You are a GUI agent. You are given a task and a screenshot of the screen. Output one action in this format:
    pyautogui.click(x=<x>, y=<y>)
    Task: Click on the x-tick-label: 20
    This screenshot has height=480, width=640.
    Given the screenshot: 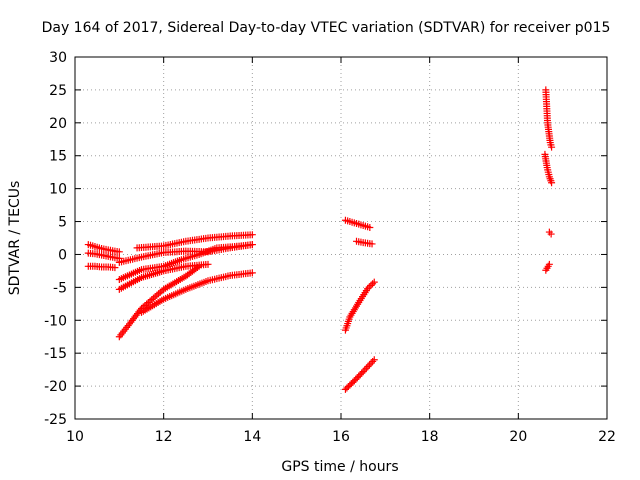 What is the action you would take?
    pyautogui.click(x=518, y=437)
    